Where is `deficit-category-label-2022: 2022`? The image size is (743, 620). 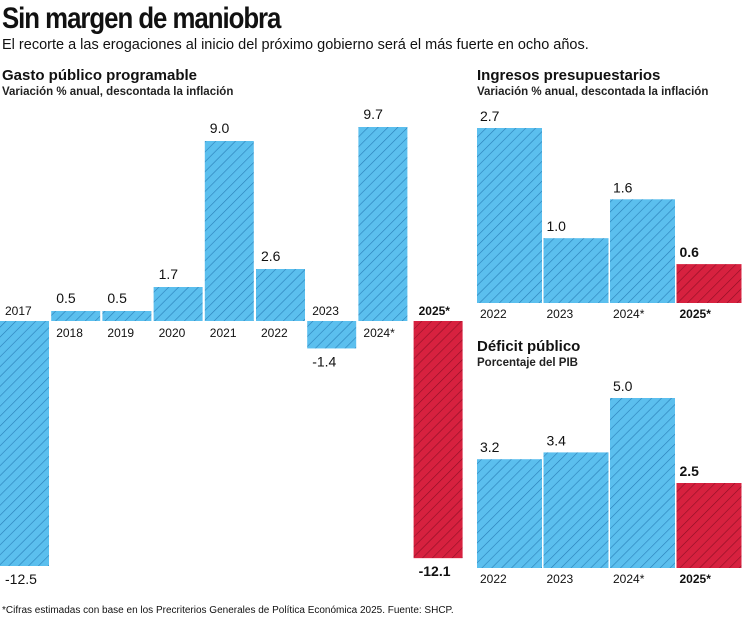 deficit-category-label-2022: 2022 is located at coordinates (493, 579).